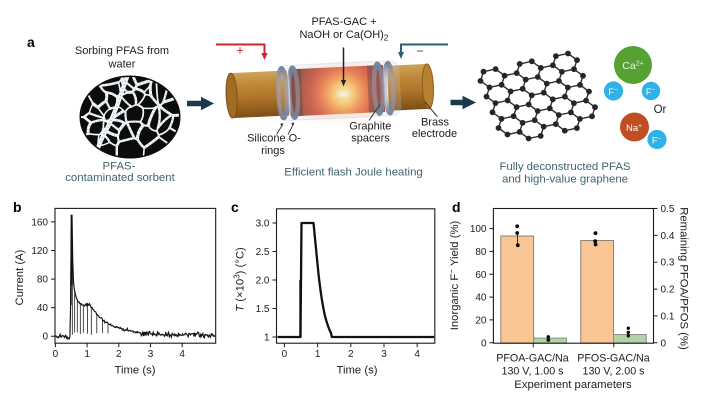 Image resolution: width=706 pixels, height=405 pixels. Describe the element at coordinates (263, 224) in the screenshot. I see `svg-text: 3.0` at that location.